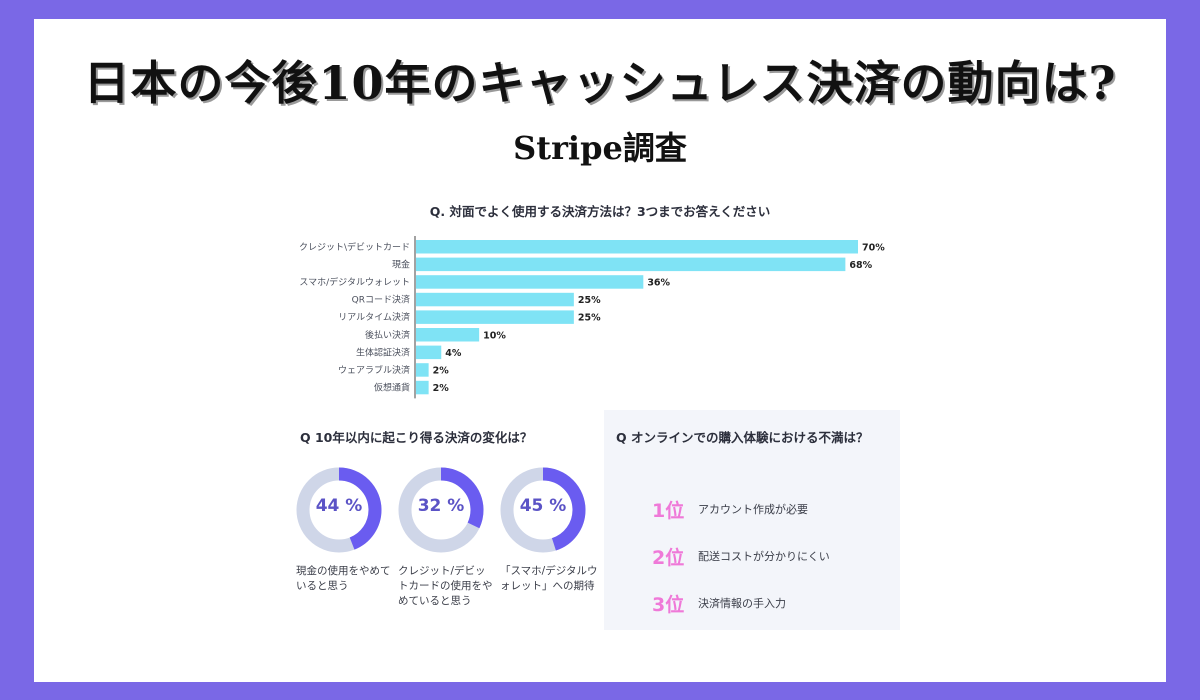 Image resolution: width=1200 pixels, height=700 pixels. I want to click on rank-text-3: 決済情報の手入力, so click(742, 603).